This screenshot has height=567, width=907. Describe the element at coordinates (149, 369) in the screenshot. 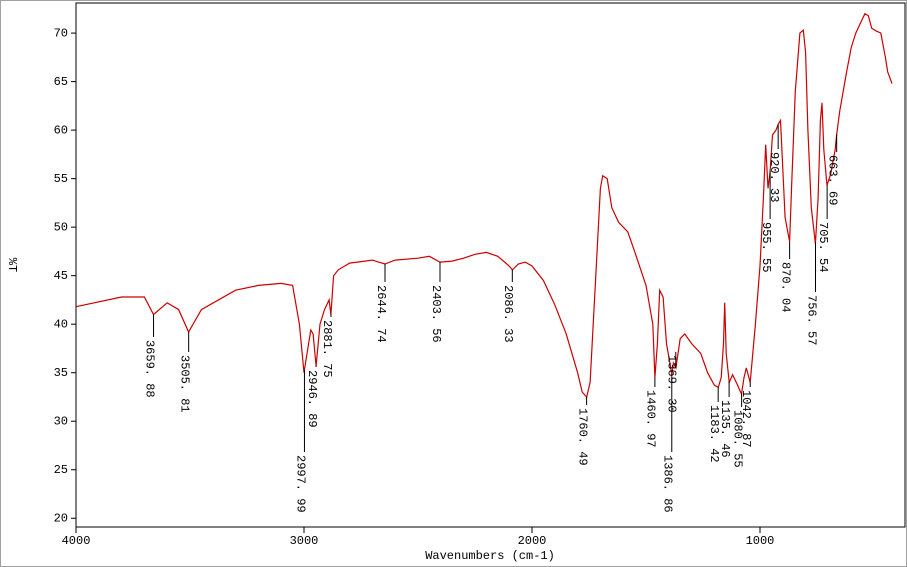

I see `peak-label: 3659. 88` at that location.